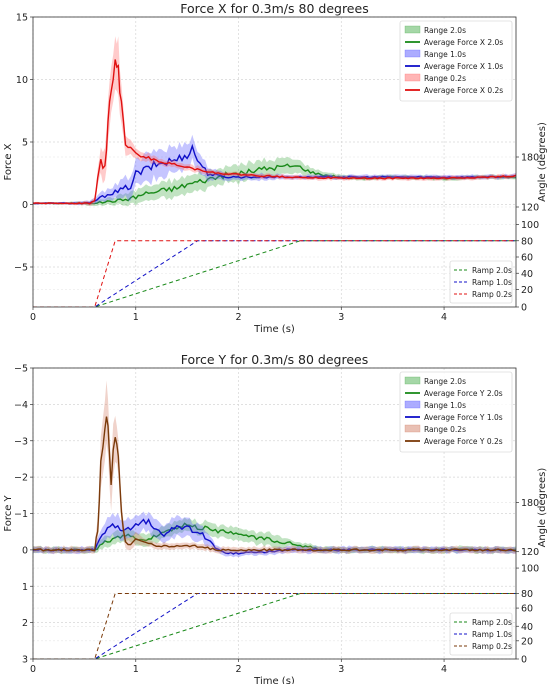  Describe the element at coordinates (463, 66) in the screenshot. I see `legend-label: Average Force X 1.0s` at that location.